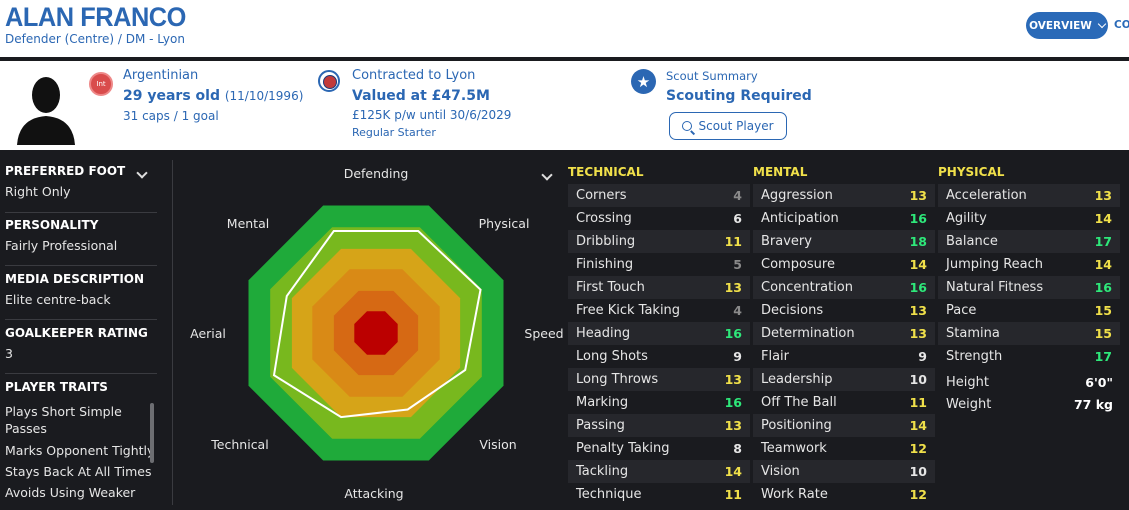 The width and height of the screenshot is (1129, 510). What do you see at coordinates (1029, 264) in the screenshot?
I see `attribute-row: Jumping Reach 14` at bounding box center [1029, 264].